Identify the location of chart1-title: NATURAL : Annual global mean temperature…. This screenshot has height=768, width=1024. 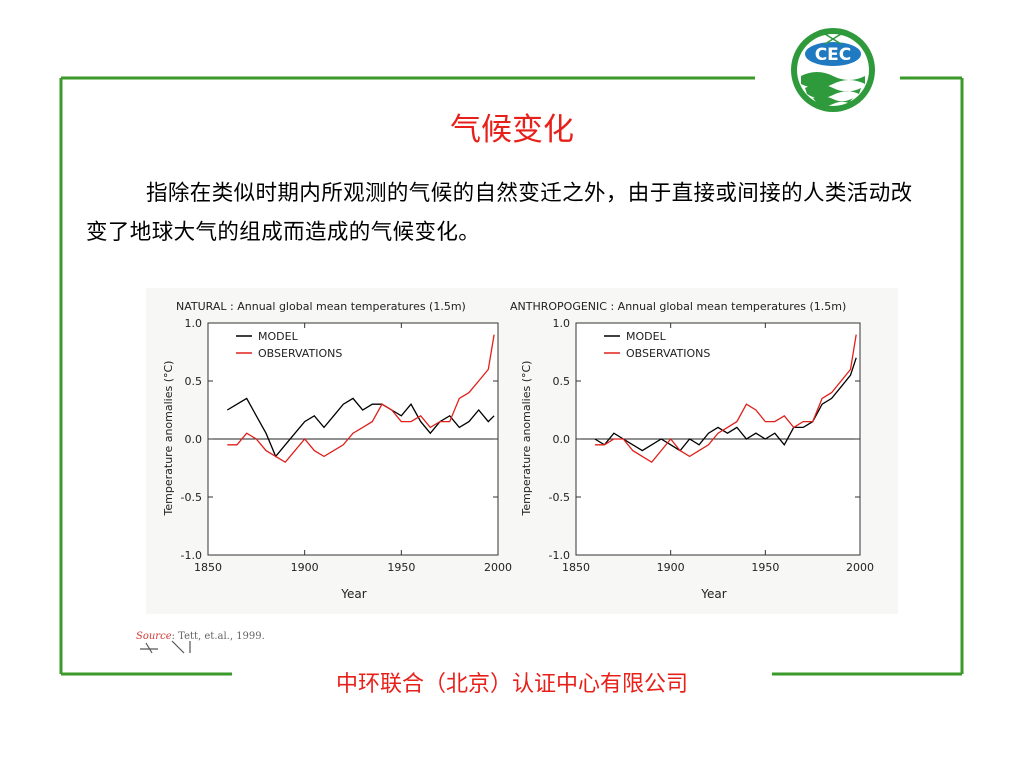
(321, 306).